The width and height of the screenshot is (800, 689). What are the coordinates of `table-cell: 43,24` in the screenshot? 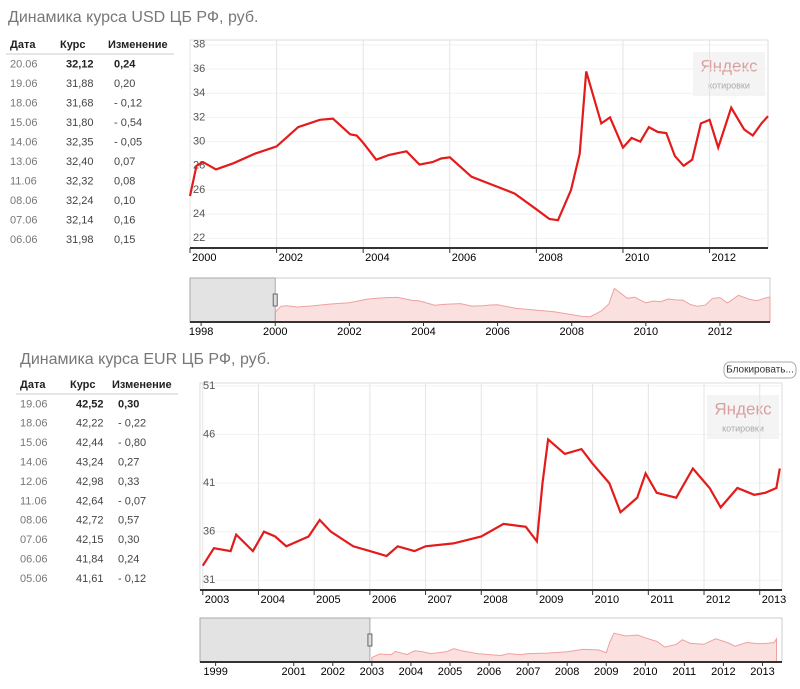 It's located at (90, 463).